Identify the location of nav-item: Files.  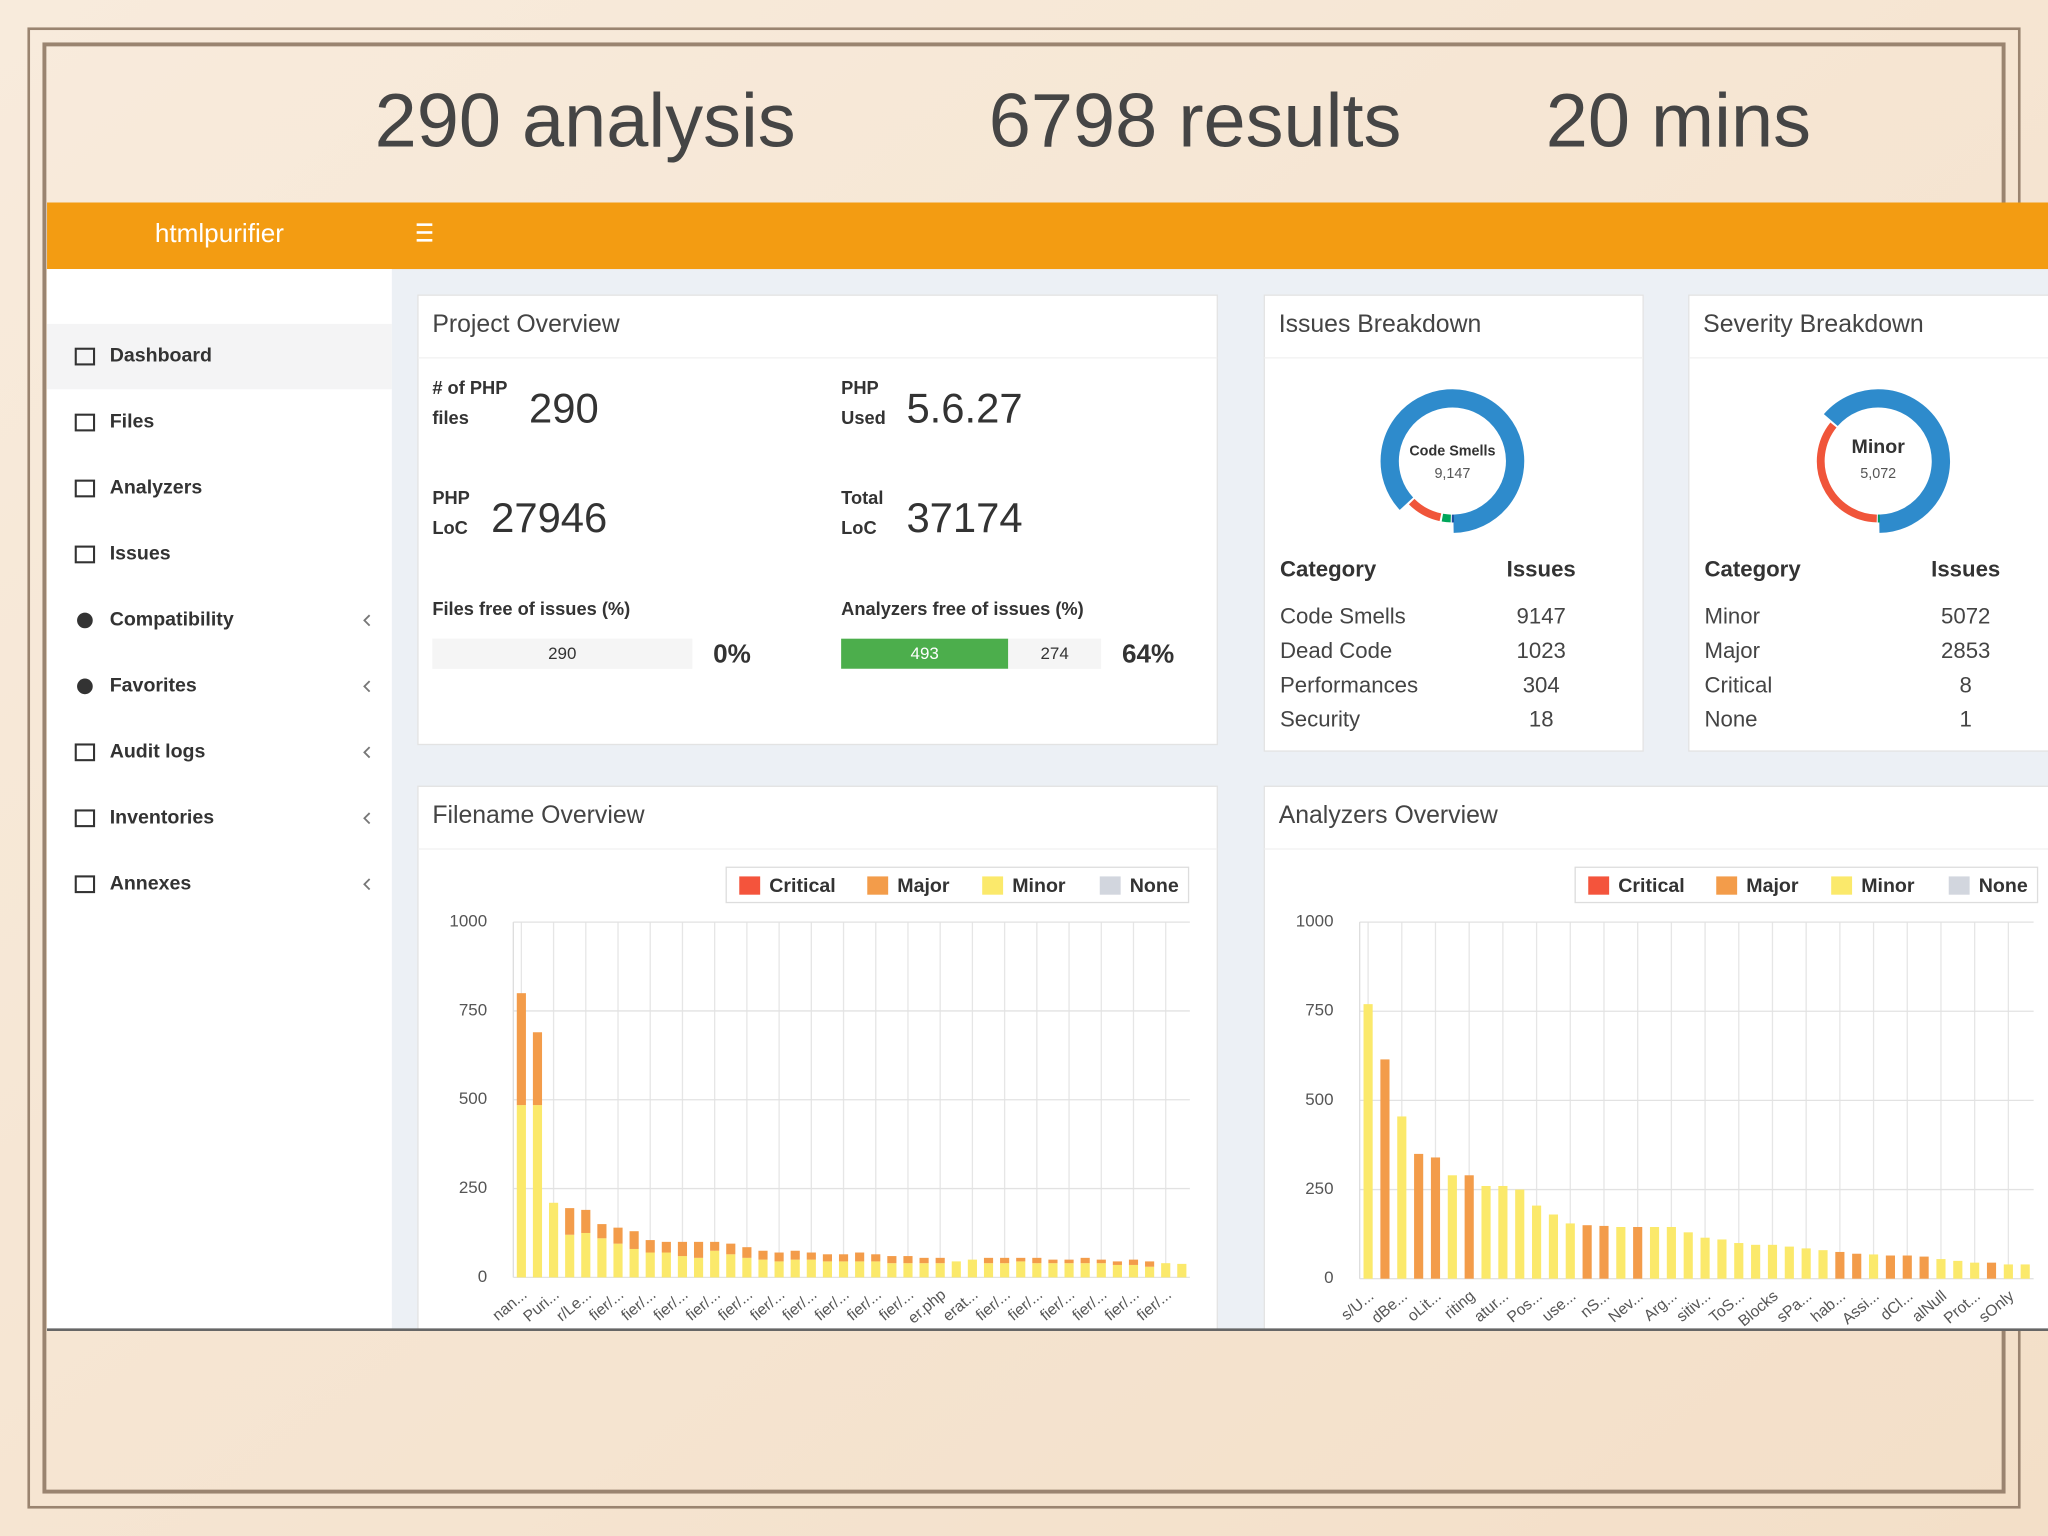
(132, 422).